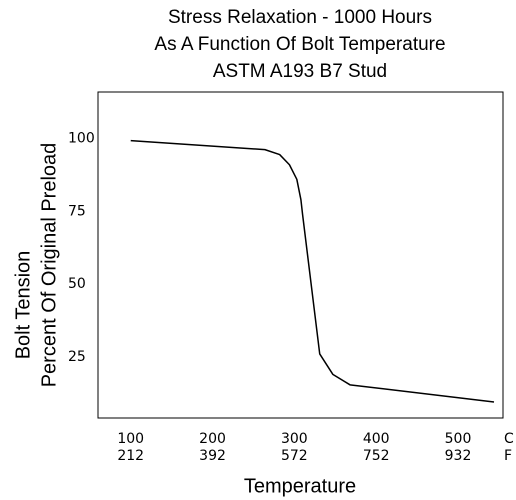 This screenshot has width=516, height=500. I want to click on x-tick-label: 300, so click(294, 439).